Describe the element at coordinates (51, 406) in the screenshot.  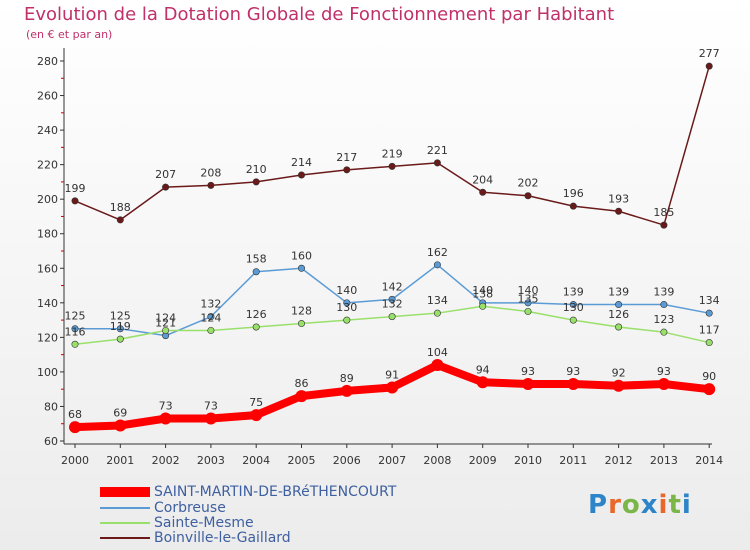
I see `y-tick-label: 80` at that location.